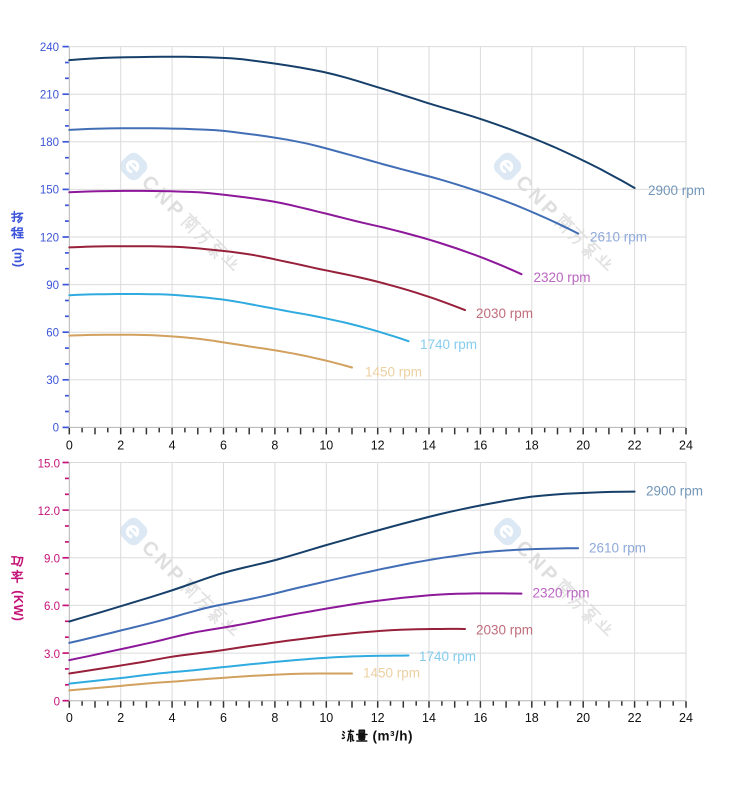 This screenshot has width=752, height=797. What do you see at coordinates (393, 735) in the screenshot?
I see `svg-text: (m³/h)` at bounding box center [393, 735].